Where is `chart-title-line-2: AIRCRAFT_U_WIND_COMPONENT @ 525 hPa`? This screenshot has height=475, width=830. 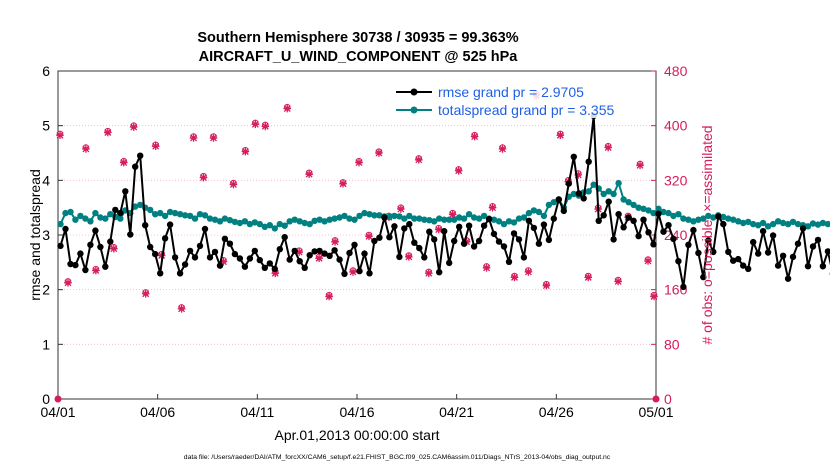
chart-title-line-2: AIRCRAFT_U_WIND_COMPONENT @ 525 hPa is located at coordinates (359, 57).